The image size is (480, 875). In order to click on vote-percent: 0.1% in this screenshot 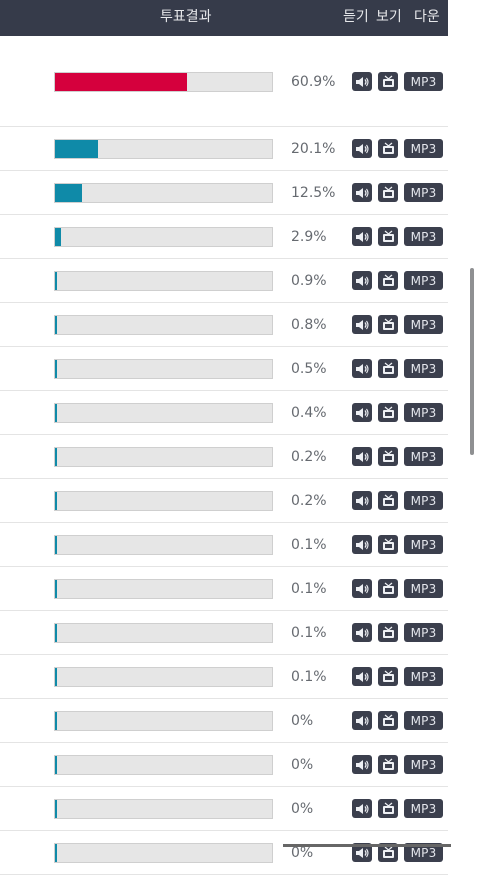, I will do `click(309, 545)`.